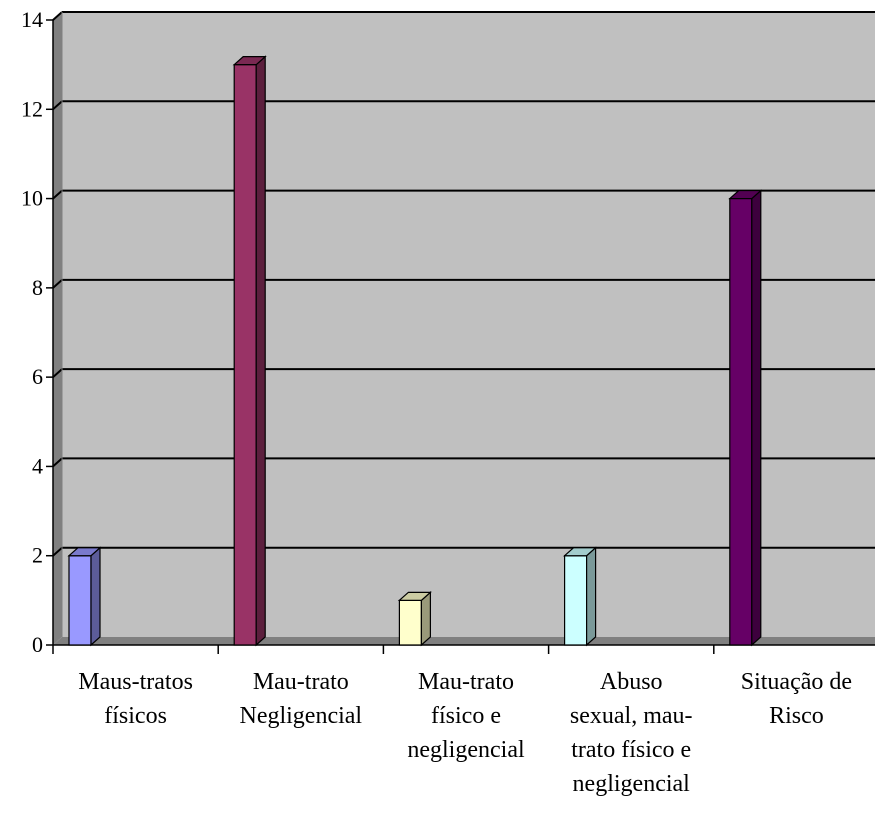 The image size is (875, 813). I want to click on y-tick-label: 6, so click(37, 376).